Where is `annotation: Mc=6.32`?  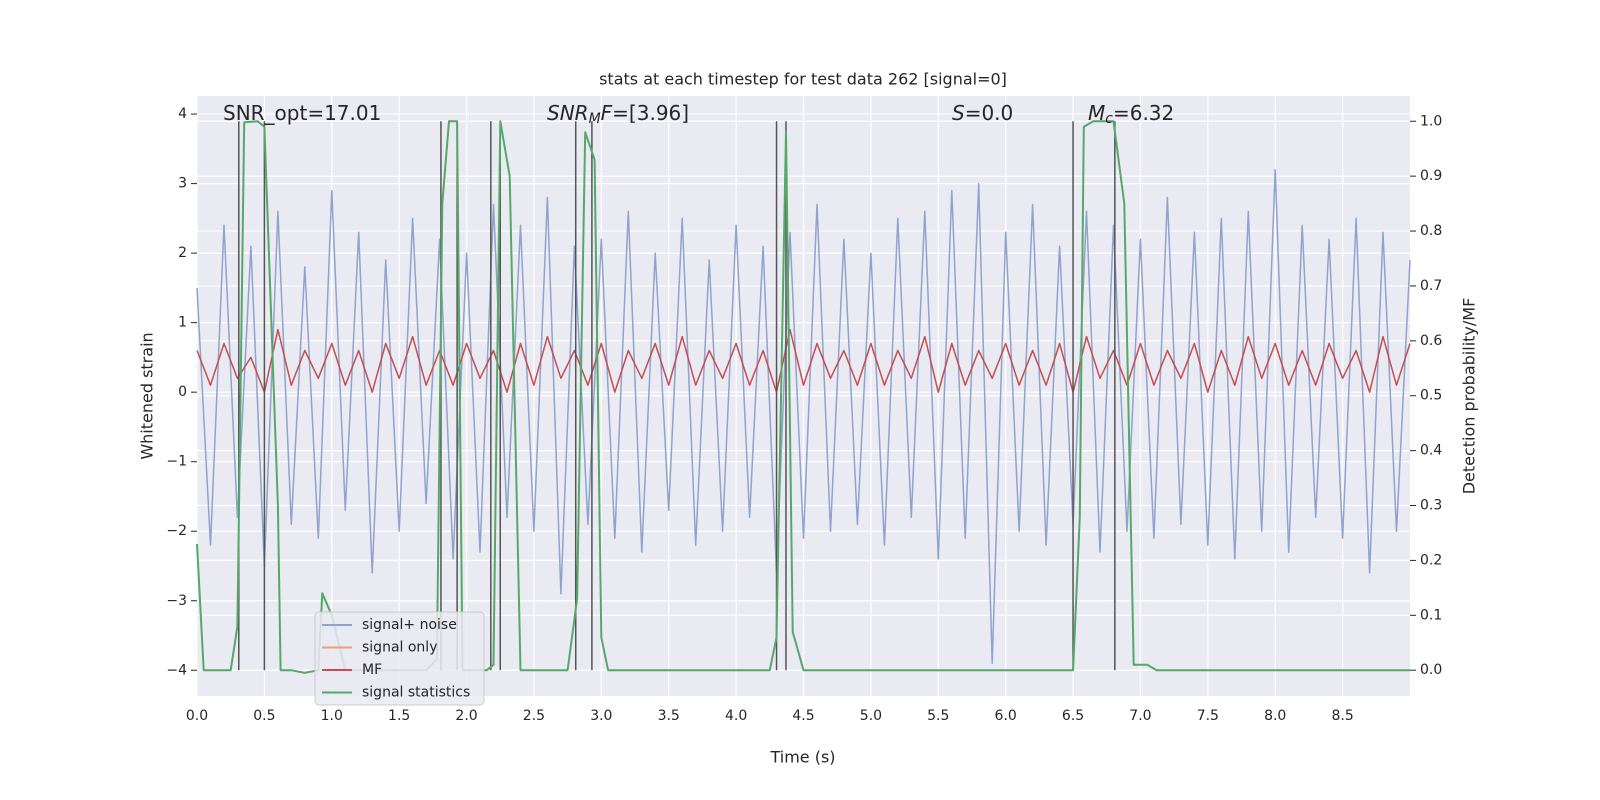 annotation: Mc=6.32 is located at coordinates (1131, 114).